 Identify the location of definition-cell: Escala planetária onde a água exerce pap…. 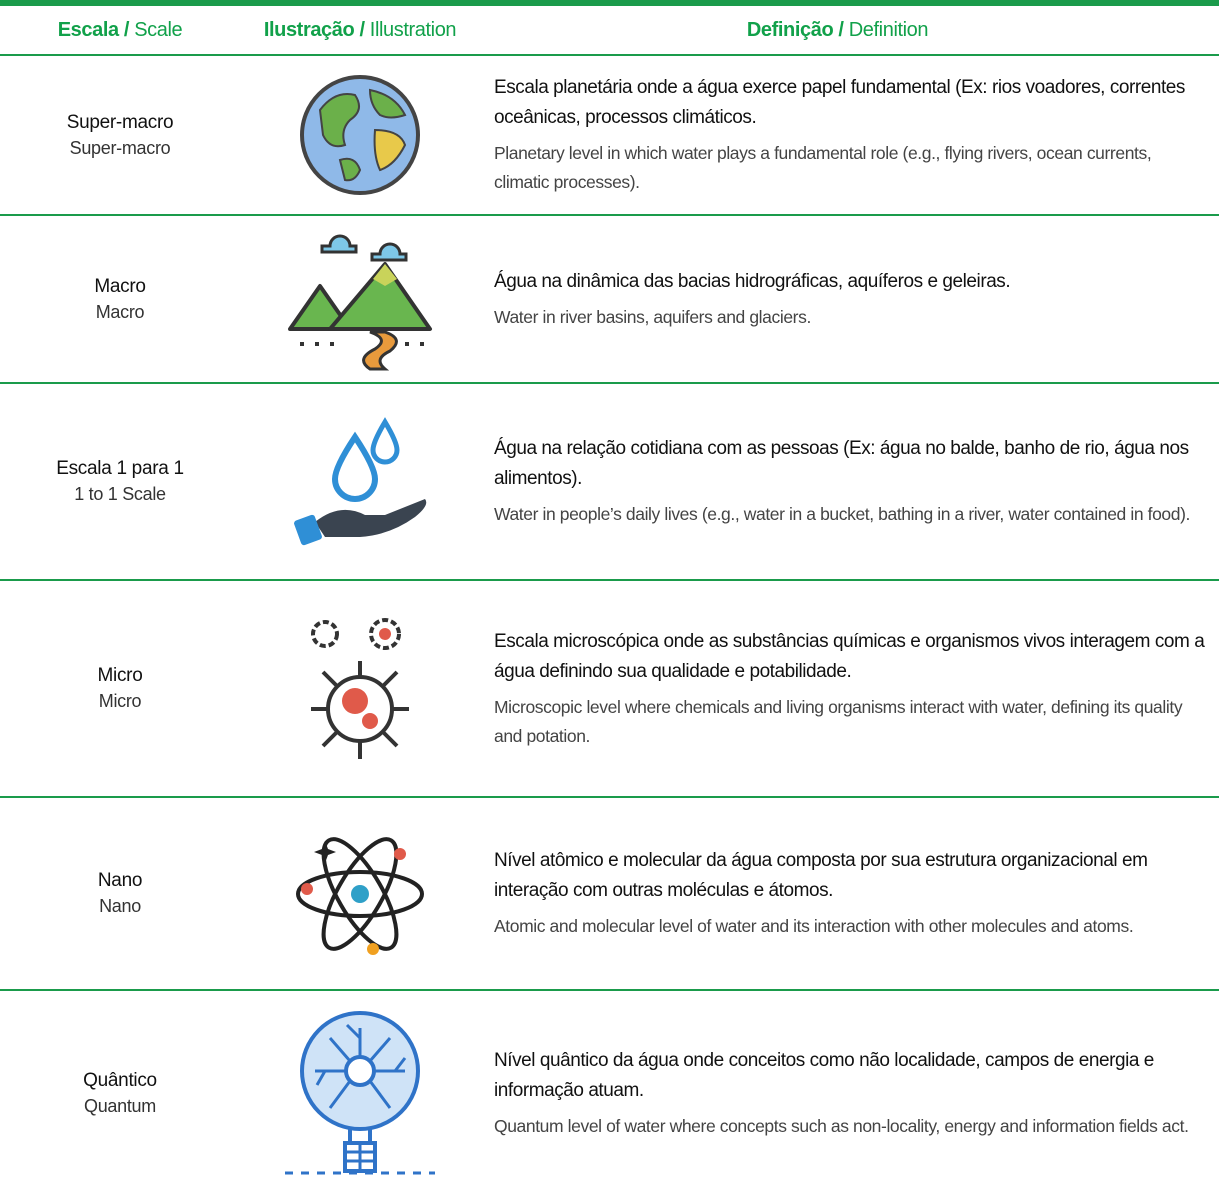
(842, 135).